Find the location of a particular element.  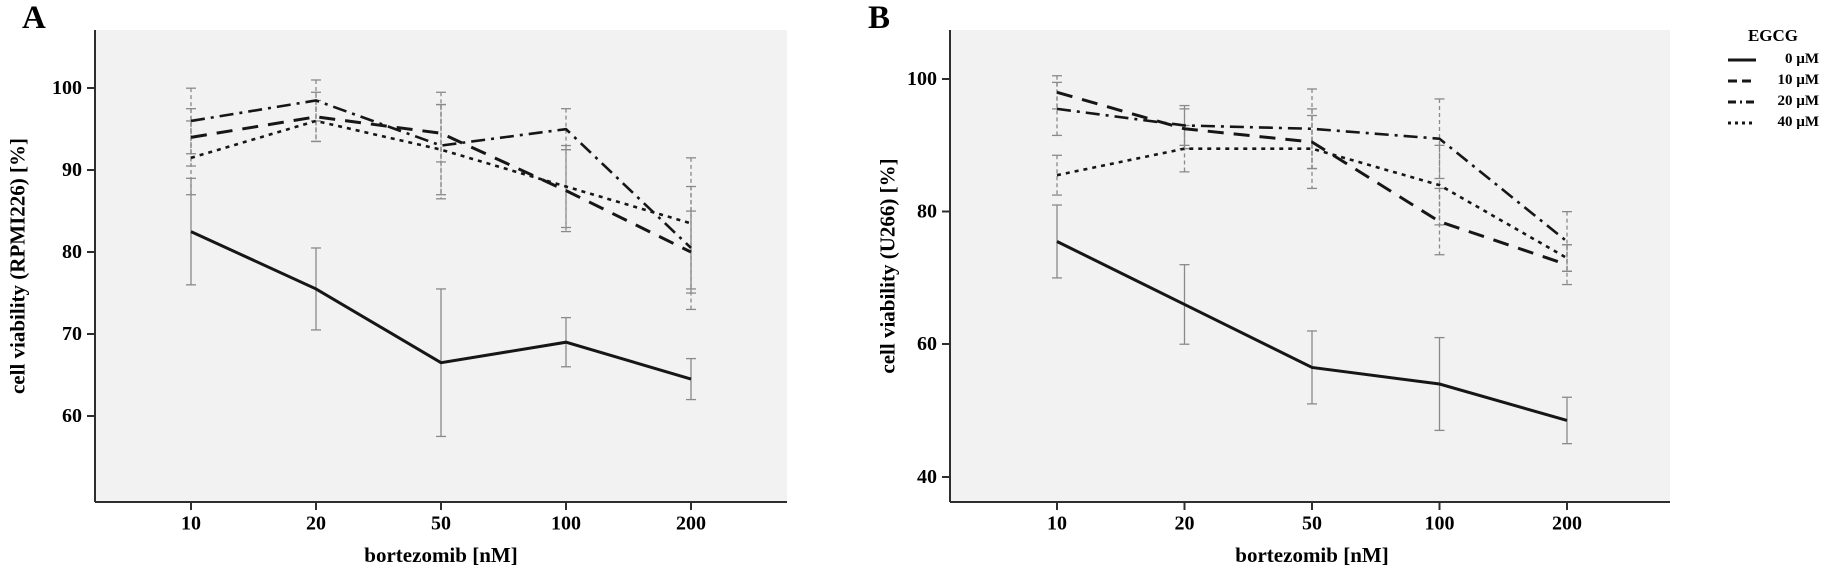

panel-a-y-tick-label: 100 is located at coordinates (67, 88).